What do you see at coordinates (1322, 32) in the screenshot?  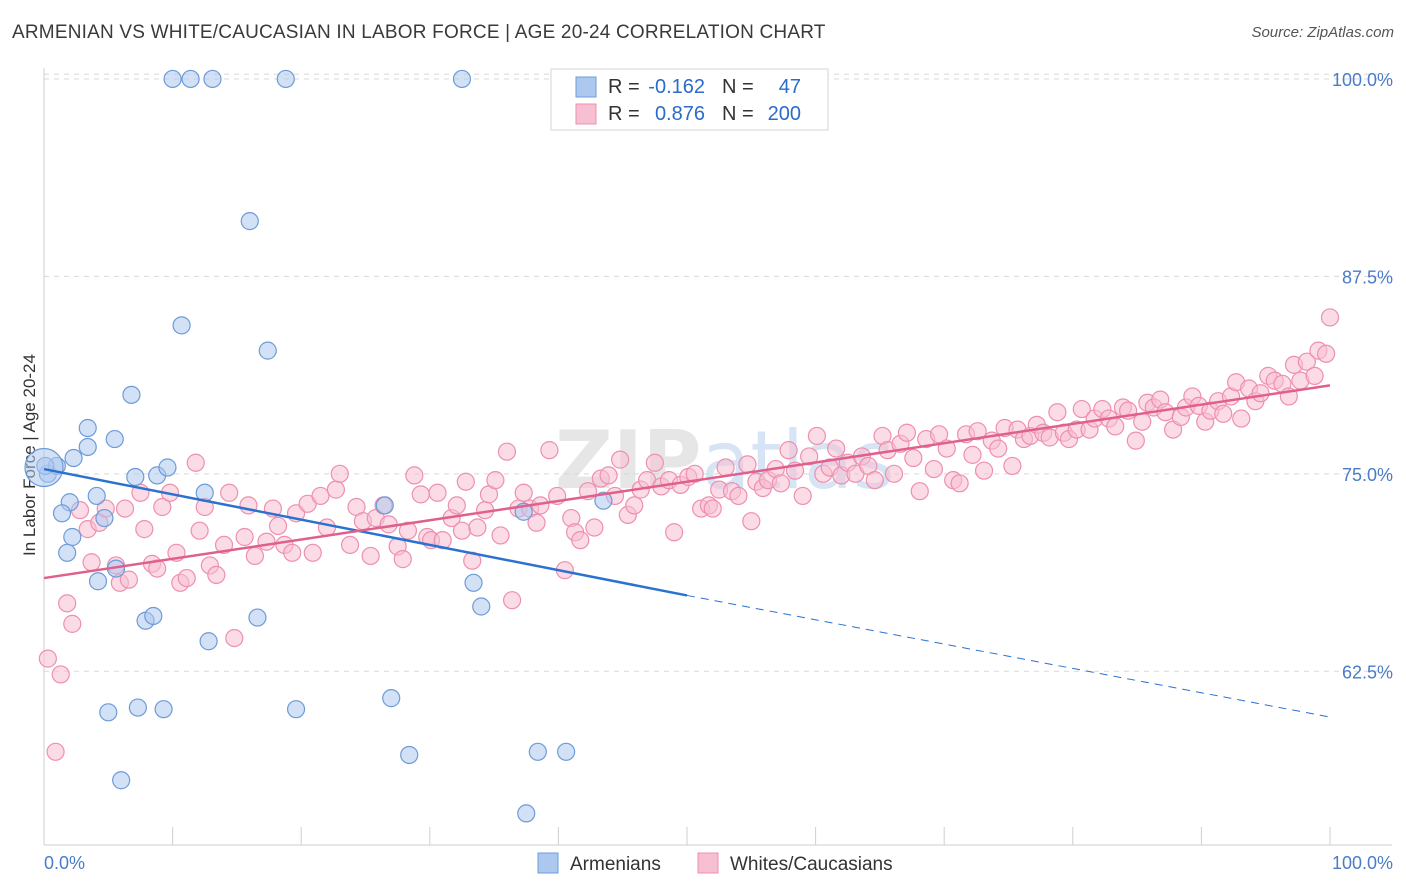 I see `source-label: Source: ZipAtlas.com` at bounding box center [1322, 32].